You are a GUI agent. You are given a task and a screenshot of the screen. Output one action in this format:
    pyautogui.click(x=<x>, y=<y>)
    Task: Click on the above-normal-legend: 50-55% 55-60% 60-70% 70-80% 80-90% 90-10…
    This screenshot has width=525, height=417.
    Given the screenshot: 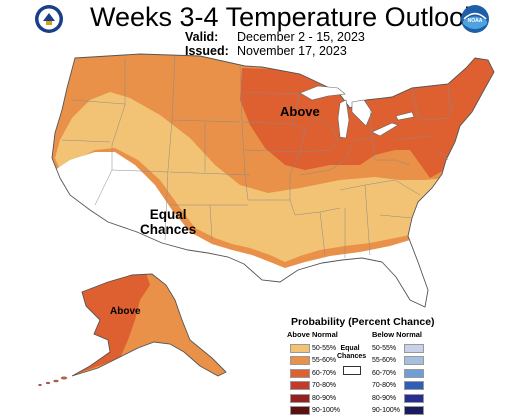 What is the action you would take?
    pyautogui.click(x=316, y=379)
    